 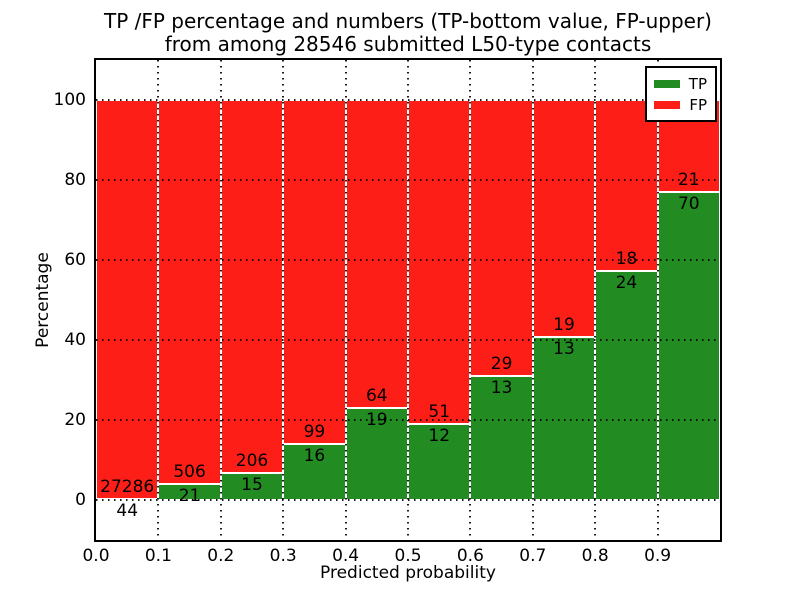 What do you see at coordinates (283, 556) in the screenshot?
I see `x-tick-label: 0.3` at bounding box center [283, 556].